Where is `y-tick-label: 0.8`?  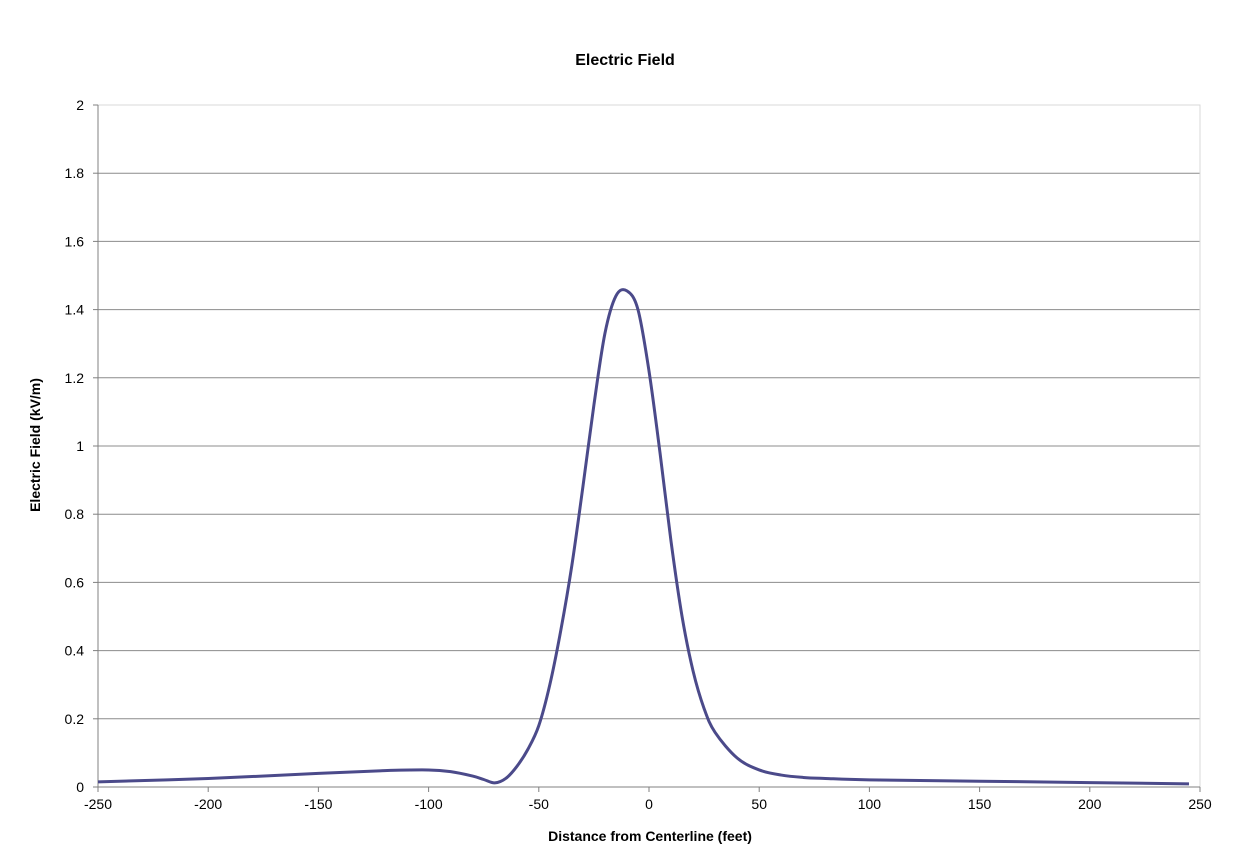
y-tick-label: 0.8 is located at coordinates (75, 514).